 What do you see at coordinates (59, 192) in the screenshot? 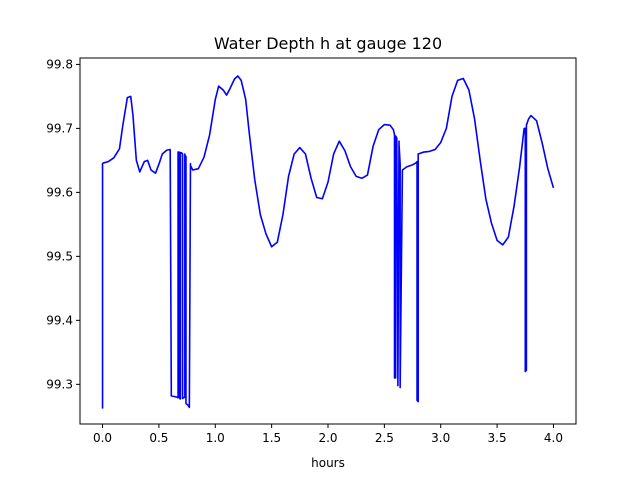
I see `y-tick-label: 99.6` at bounding box center [59, 192].